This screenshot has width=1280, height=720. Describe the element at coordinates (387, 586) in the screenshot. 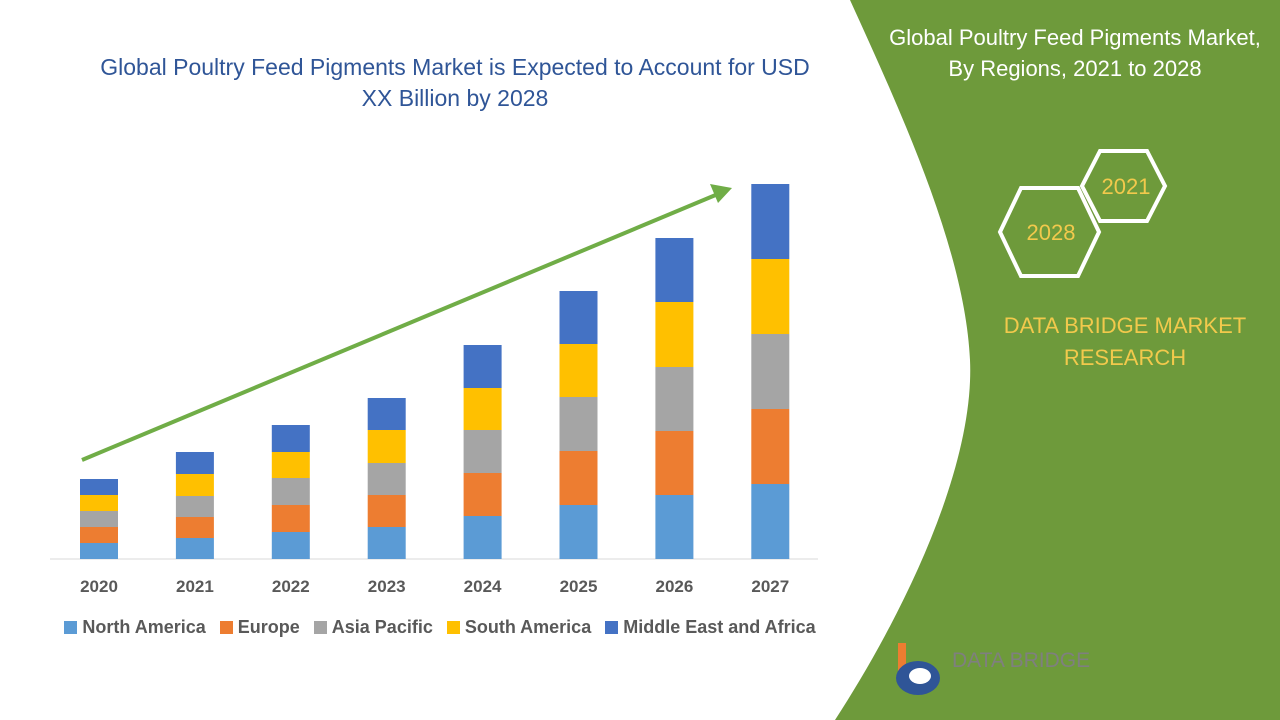

I see `x-tick-label: 2023` at that location.